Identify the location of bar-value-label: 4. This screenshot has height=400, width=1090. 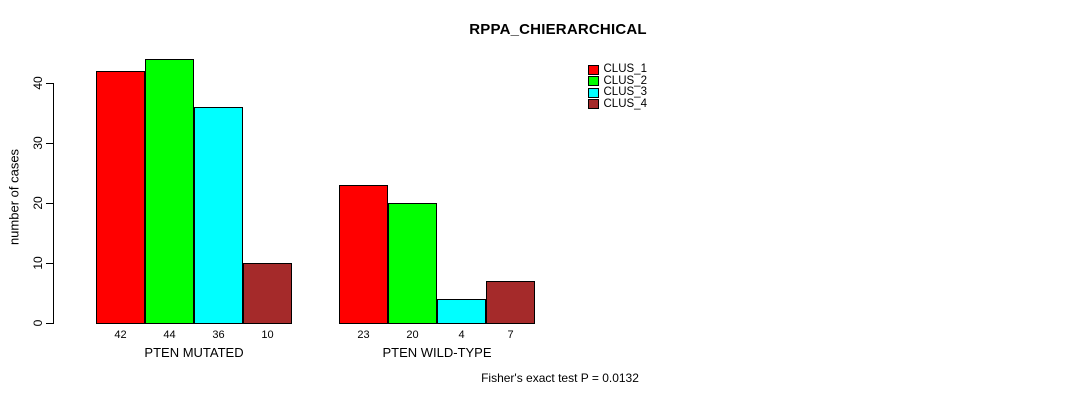
(461, 335).